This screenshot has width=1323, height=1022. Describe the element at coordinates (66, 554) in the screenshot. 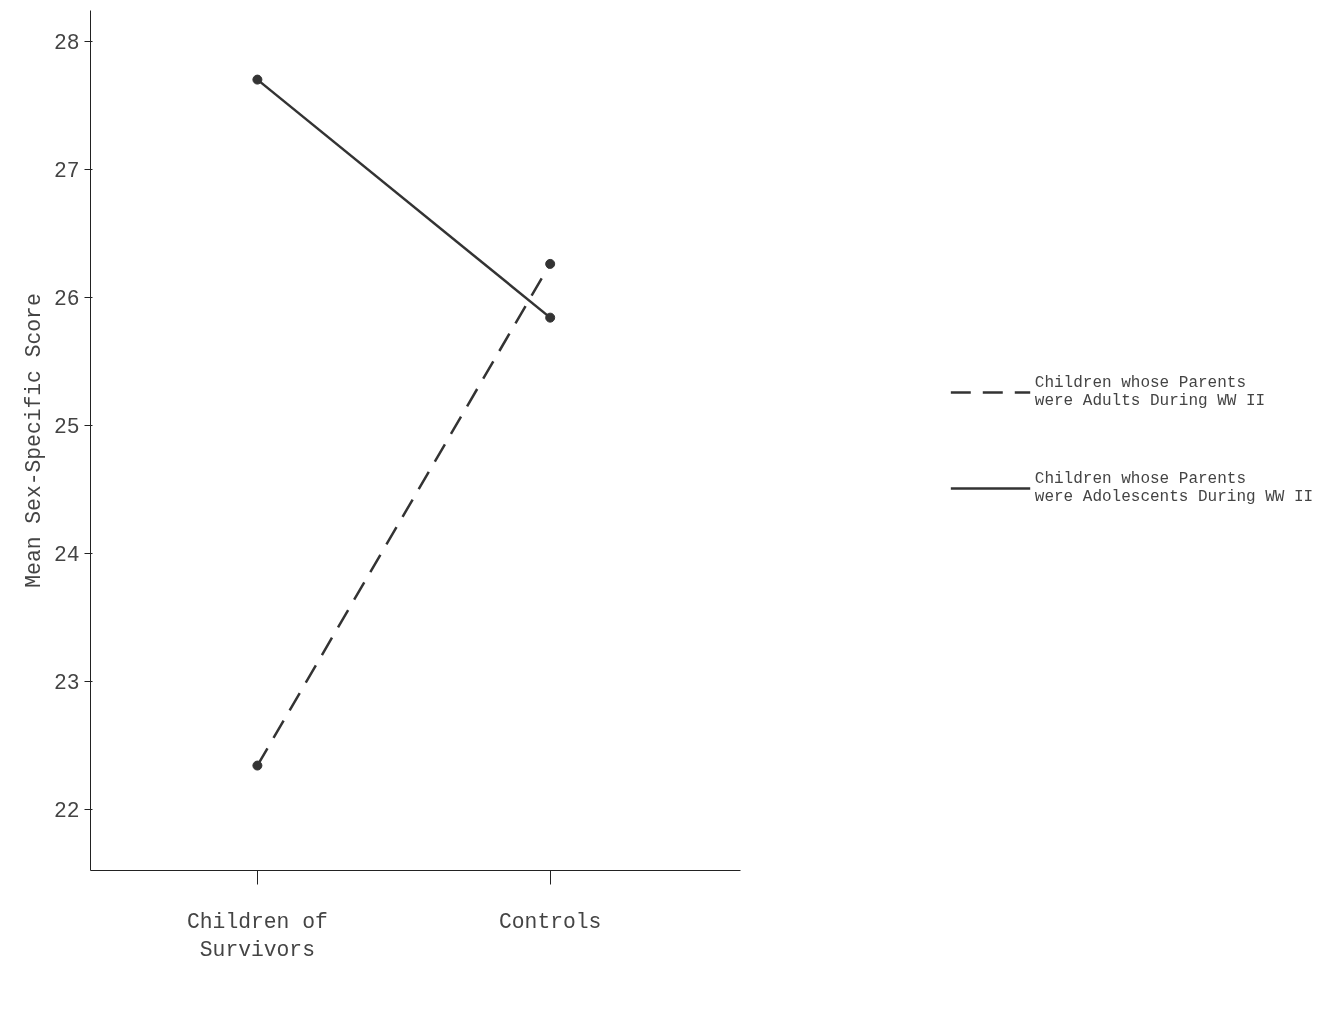

I see `y-tick-label: 24` at that location.